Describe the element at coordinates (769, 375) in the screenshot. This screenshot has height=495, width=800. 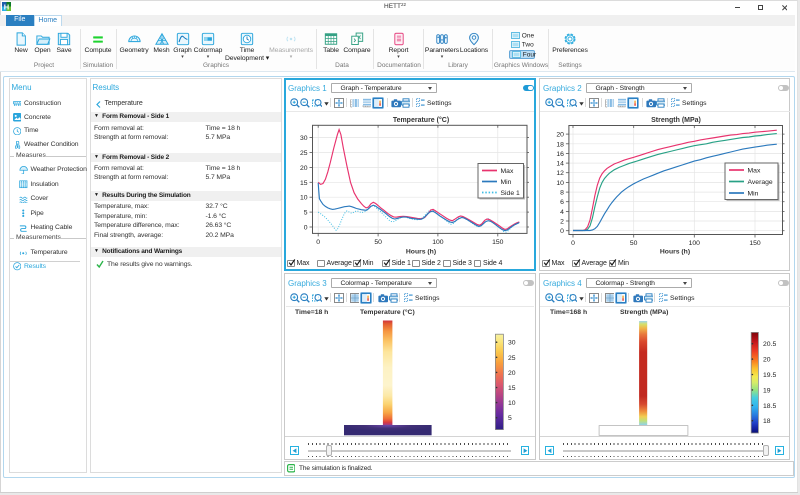
I see `svg-text: 19.5` at that location.